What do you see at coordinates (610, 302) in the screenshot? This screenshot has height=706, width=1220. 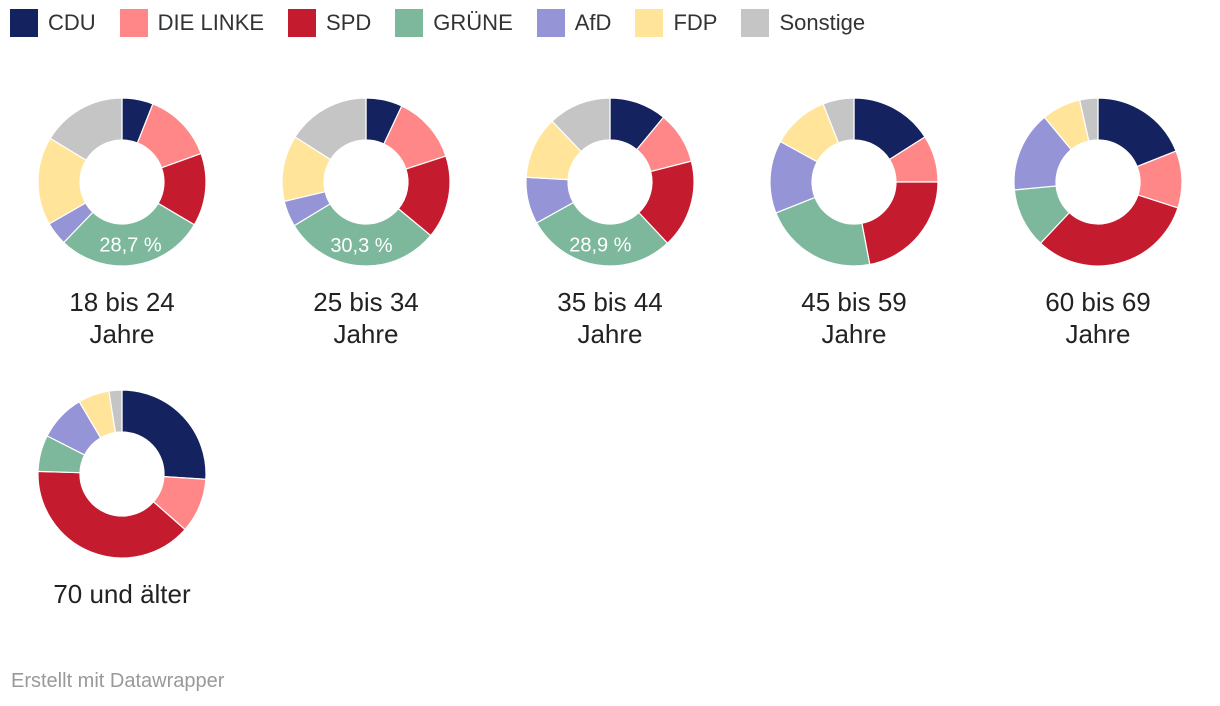 I see `donut-title: 35 bis 44` at bounding box center [610, 302].